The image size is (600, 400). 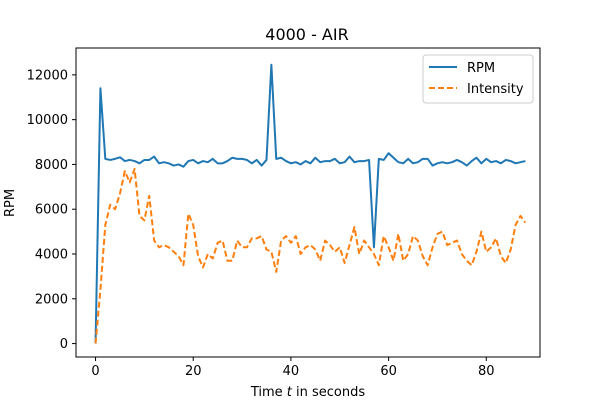 I want to click on x-tick-label: 0, so click(x=95, y=371).